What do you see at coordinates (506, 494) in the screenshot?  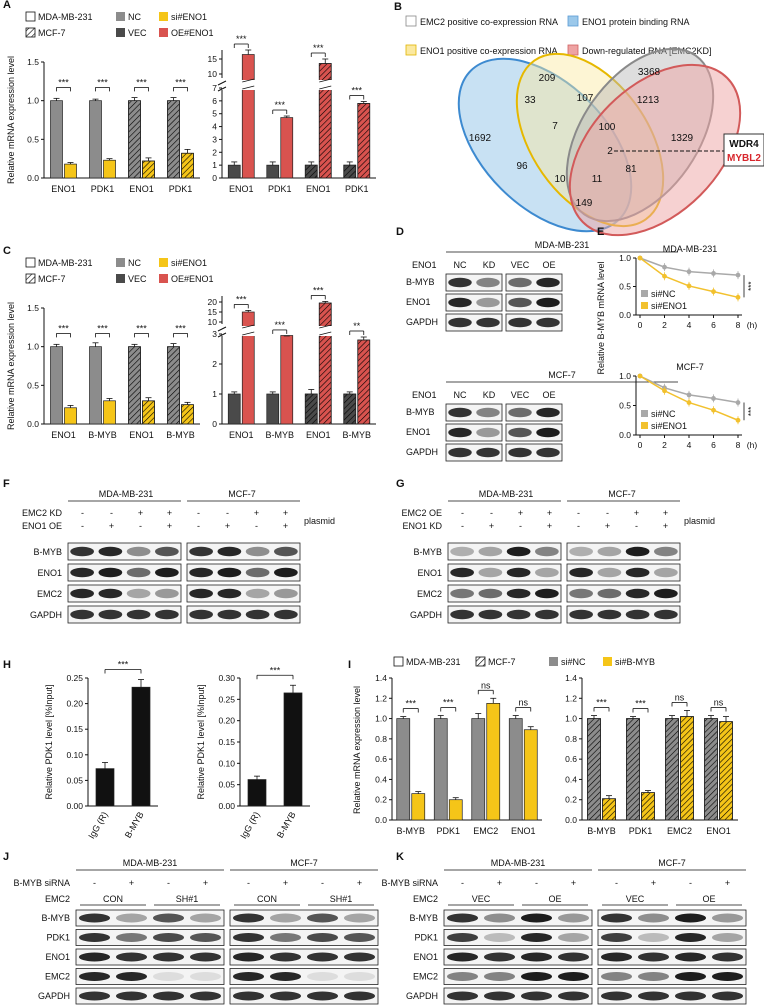 I see `cell-line-label: MDA-MB-231` at bounding box center [506, 494].